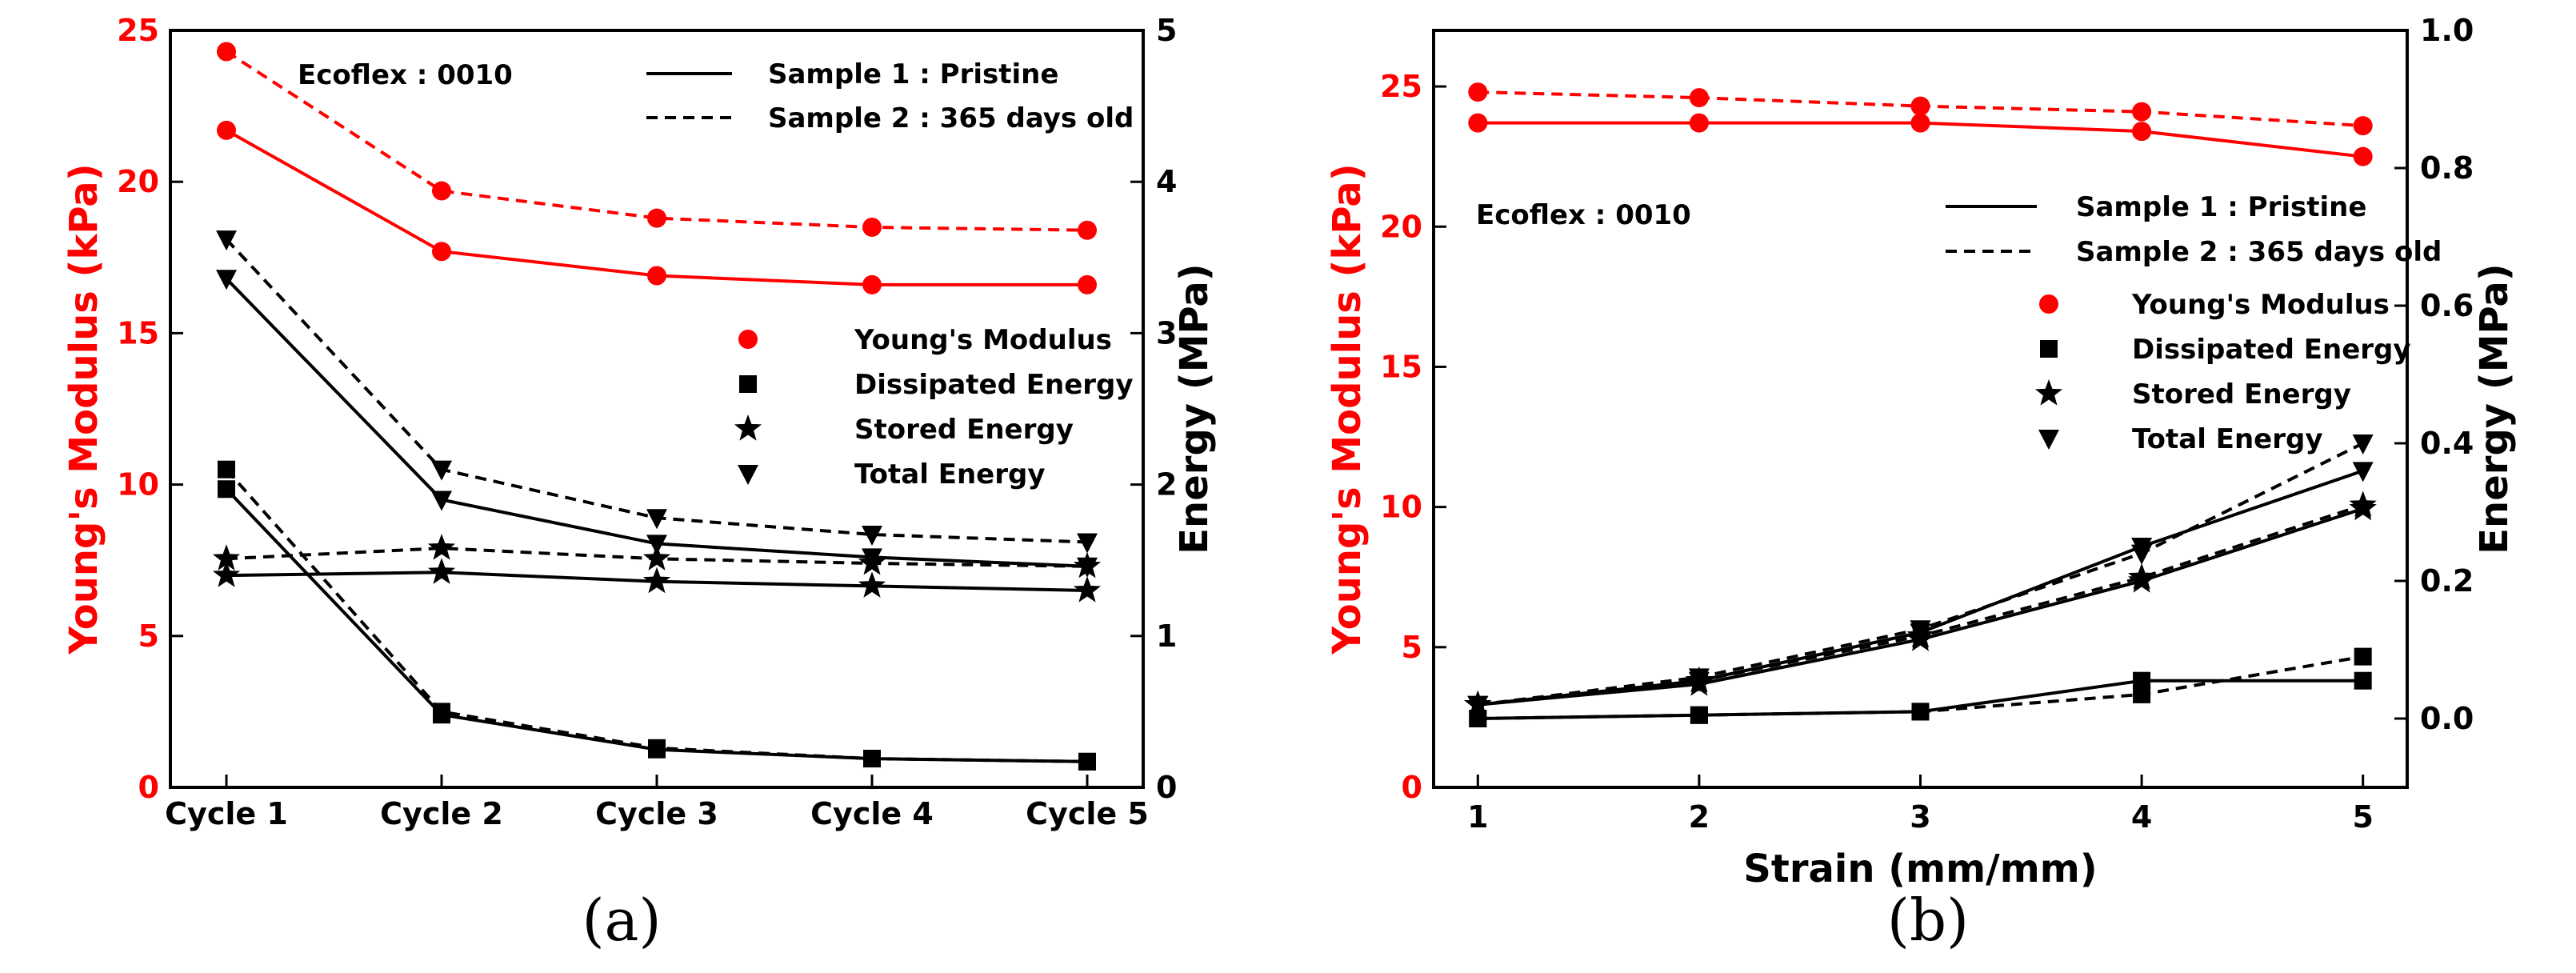 This screenshot has width=2576, height=973. What do you see at coordinates (1920, 817) in the screenshot?
I see `x-tick-label: 3` at bounding box center [1920, 817].